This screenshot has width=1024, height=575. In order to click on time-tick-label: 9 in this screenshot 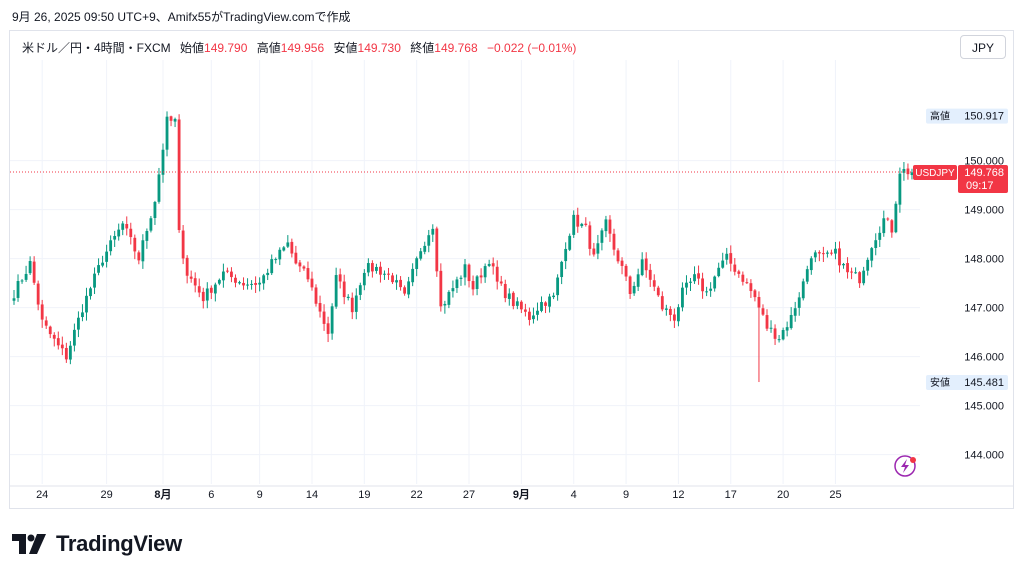, I will do `click(260, 495)`.